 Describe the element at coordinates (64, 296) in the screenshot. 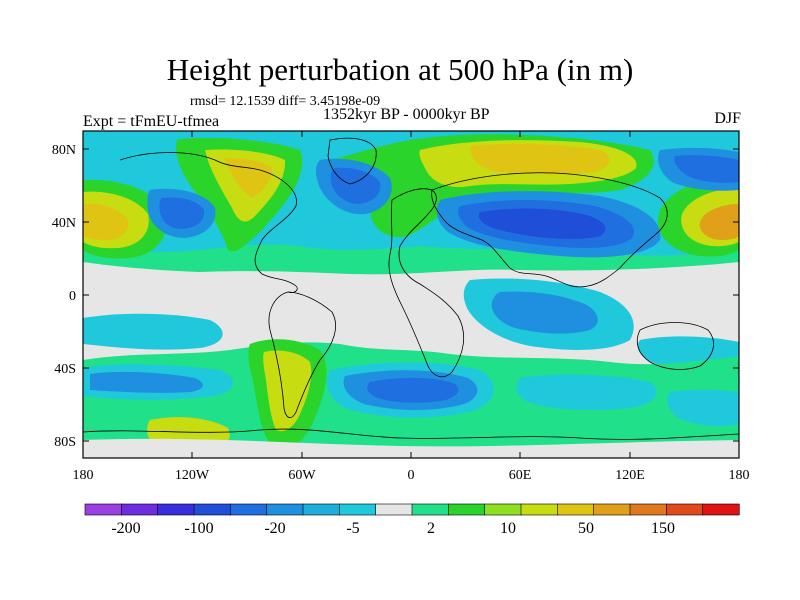

I see `latitude-labels: 80N 40N 0 40S 80S` at that location.